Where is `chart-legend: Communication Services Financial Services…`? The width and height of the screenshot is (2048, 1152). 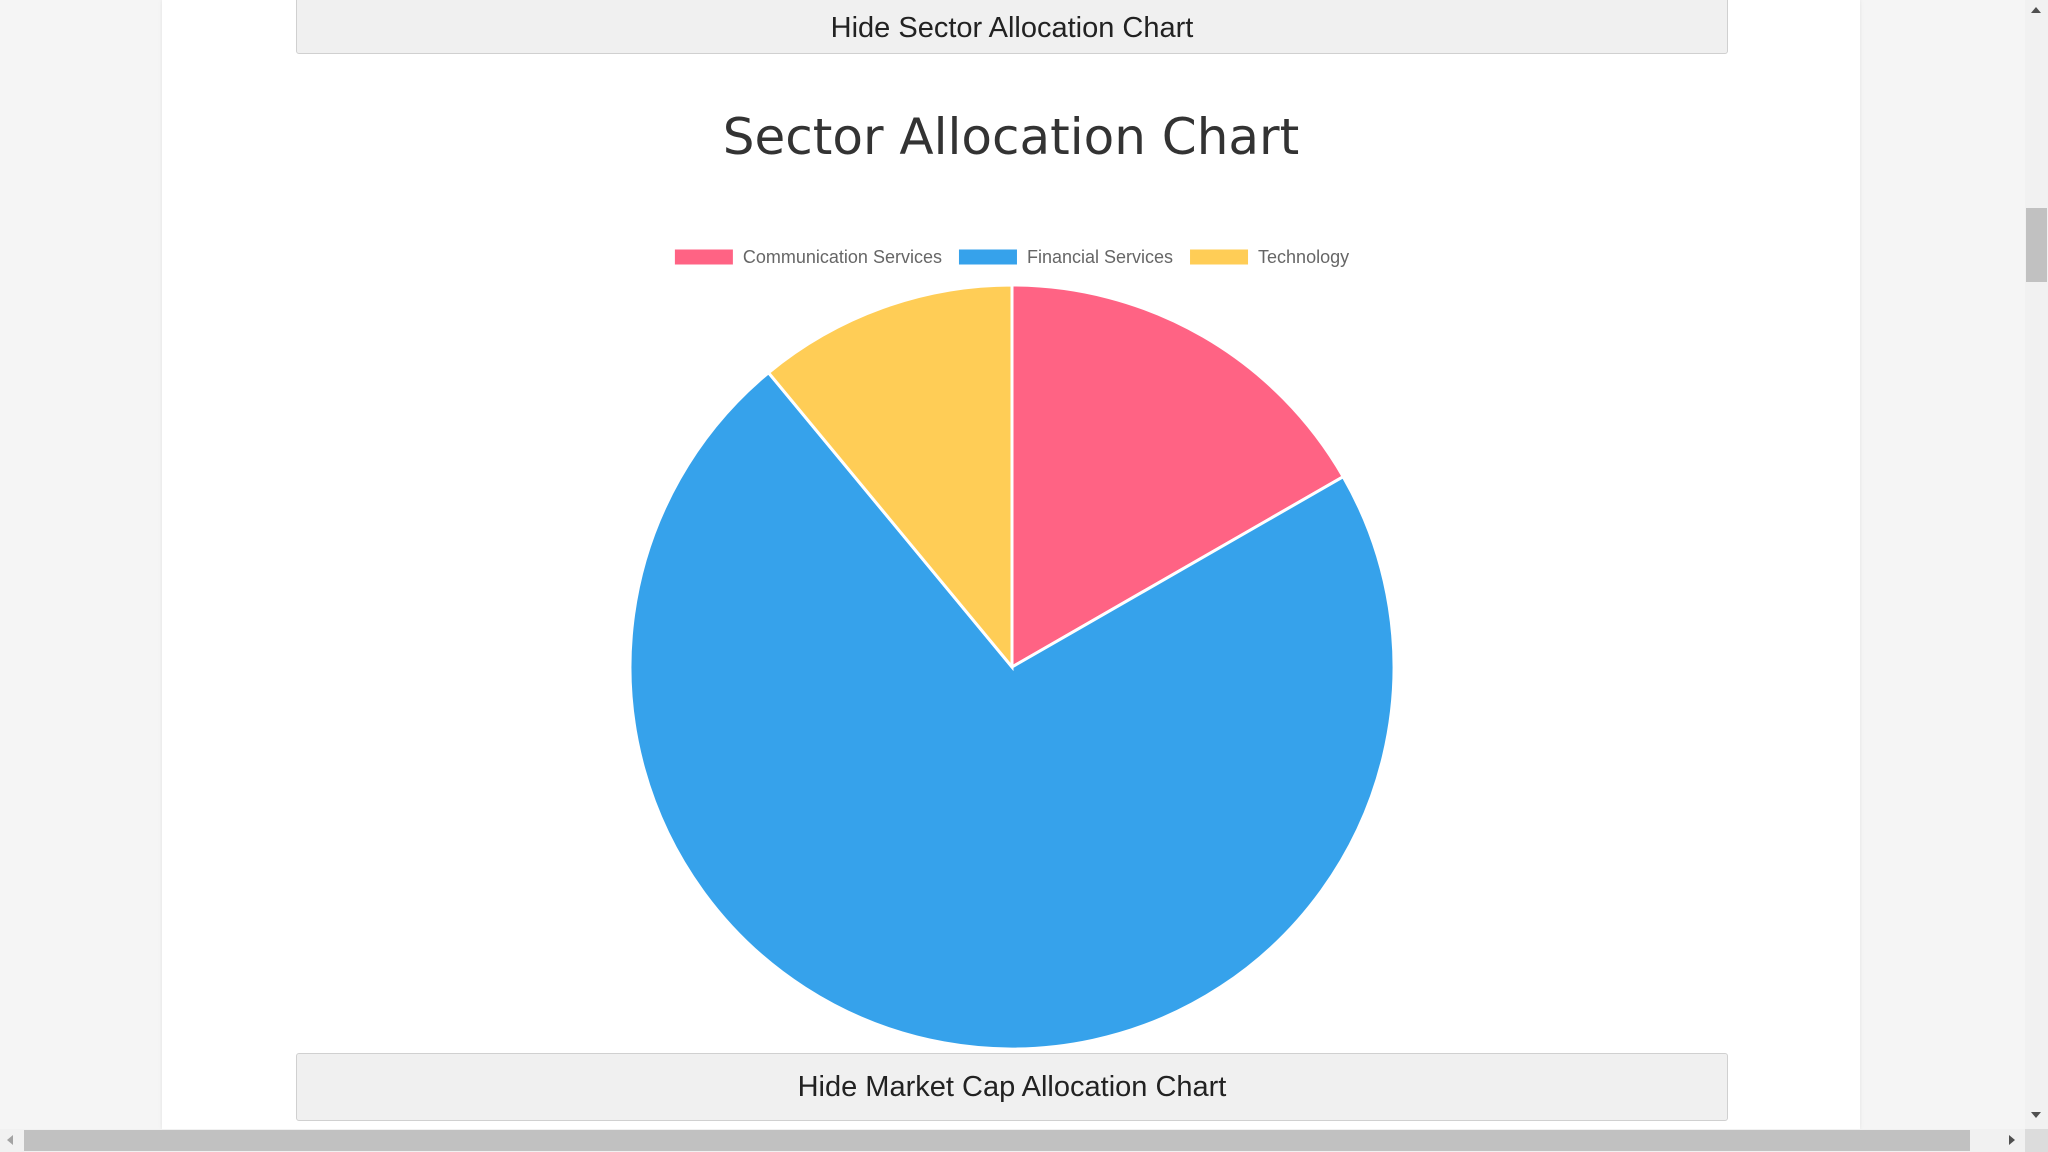
chart-legend: Communication Services Financial Services… is located at coordinates (1011, 257).